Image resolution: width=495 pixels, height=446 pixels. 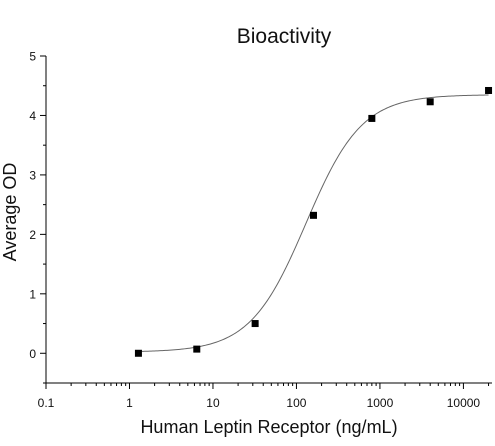 What do you see at coordinates (32, 57) in the screenshot?
I see `y-tick-label: 5` at bounding box center [32, 57].